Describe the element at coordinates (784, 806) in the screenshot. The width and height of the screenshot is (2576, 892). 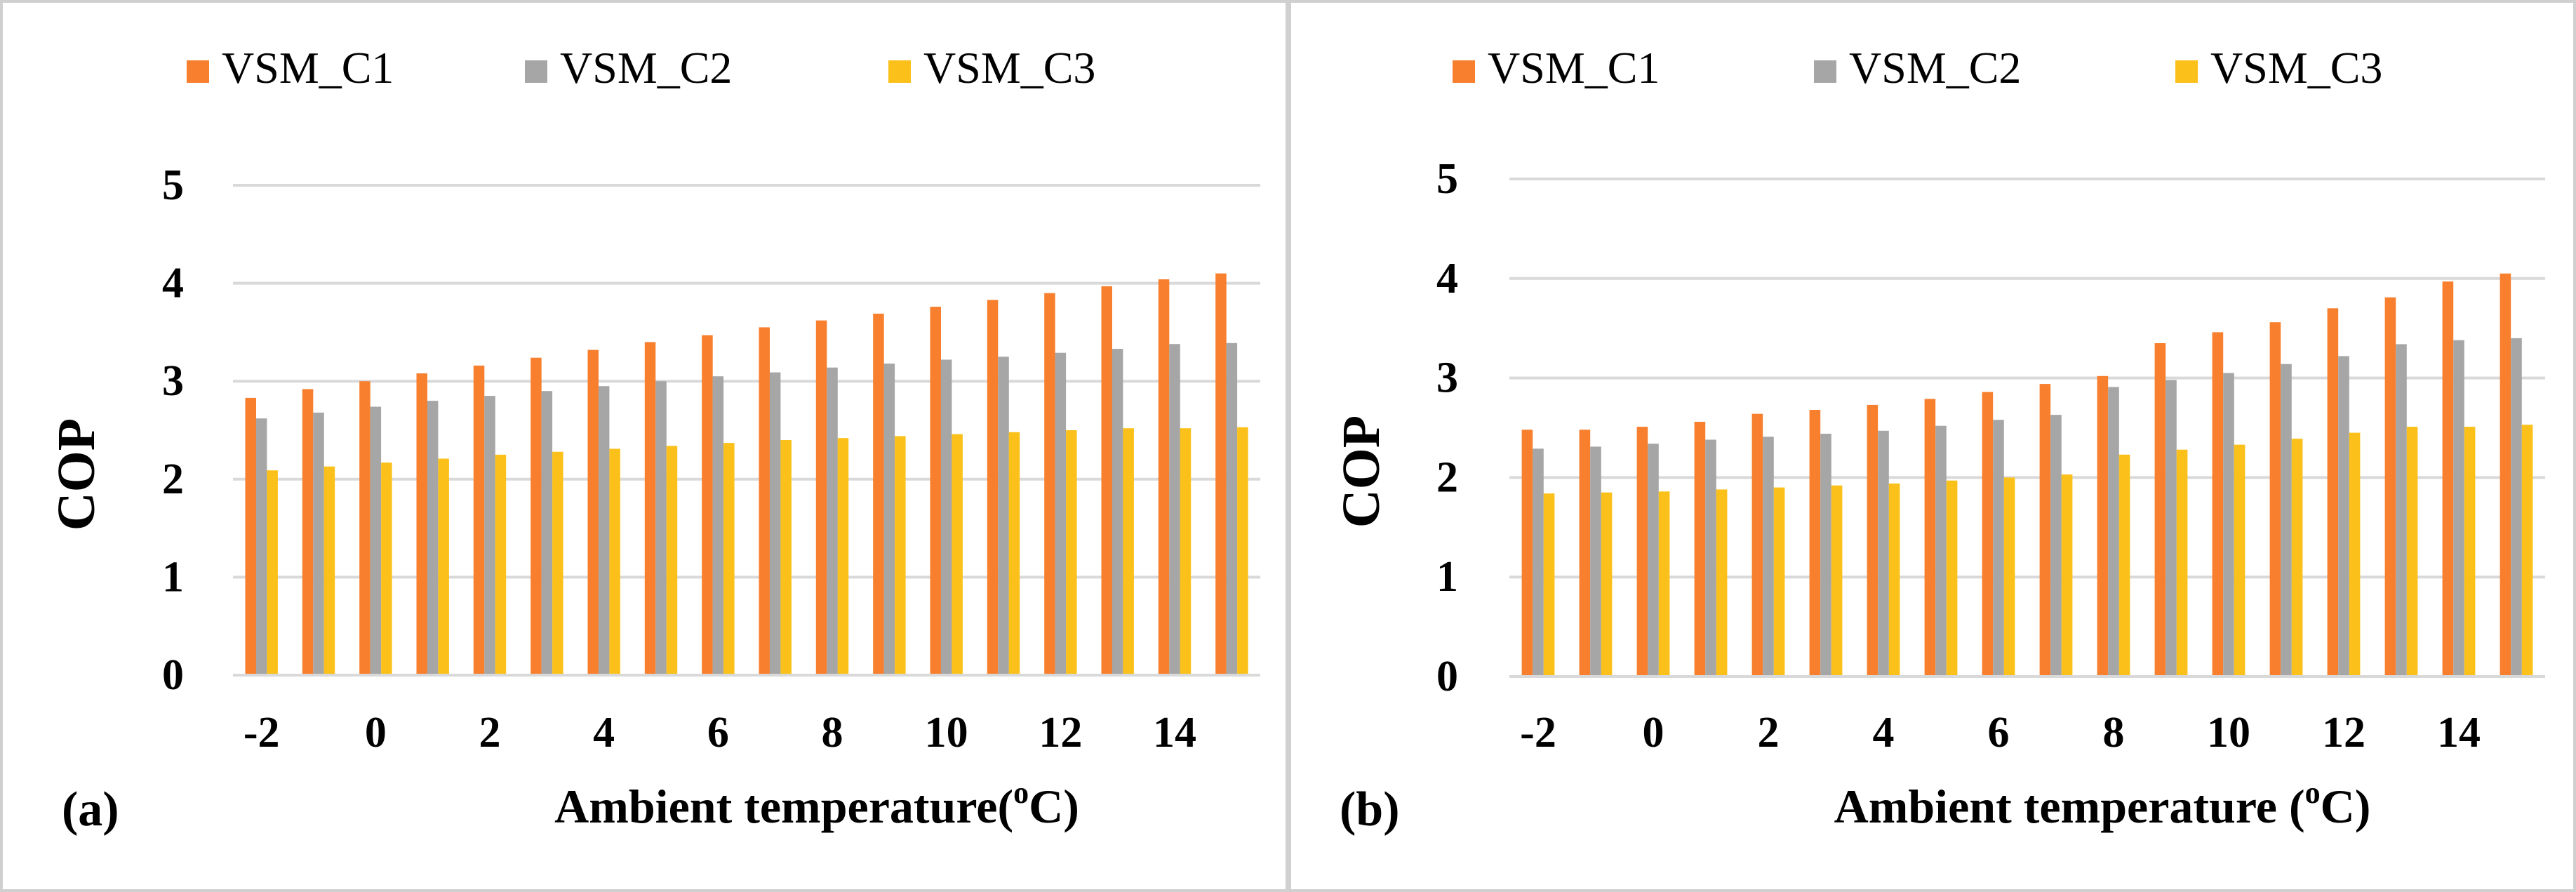
I see `x-axis-label-text: Ambient temperature(` at that location.